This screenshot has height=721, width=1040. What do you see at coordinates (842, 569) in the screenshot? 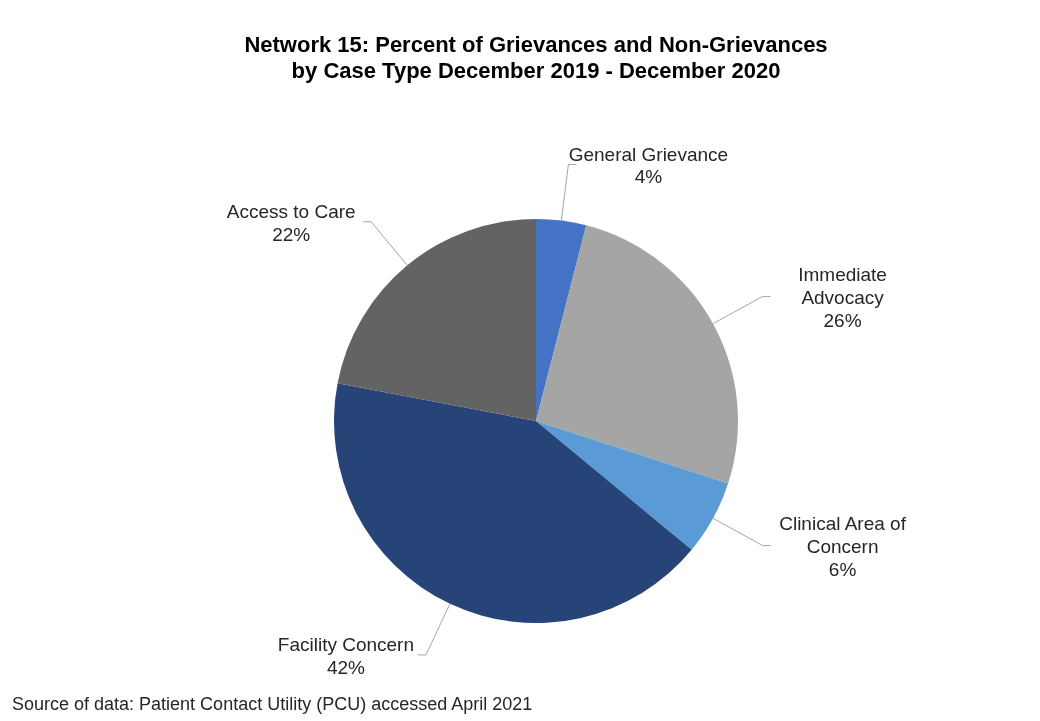
I see `data-label: 6%` at bounding box center [842, 569].